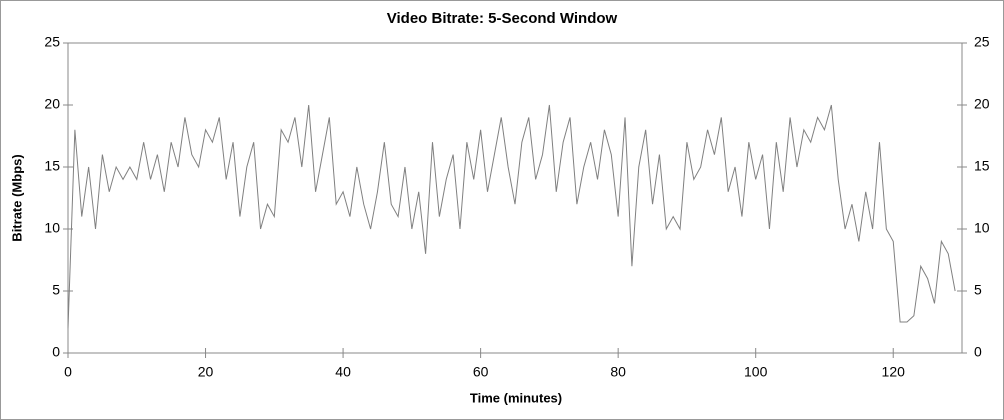 The height and width of the screenshot is (420, 1004). Describe the element at coordinates (52, 42) in the screenshot. I see `y-tick-label: 25` at that location.